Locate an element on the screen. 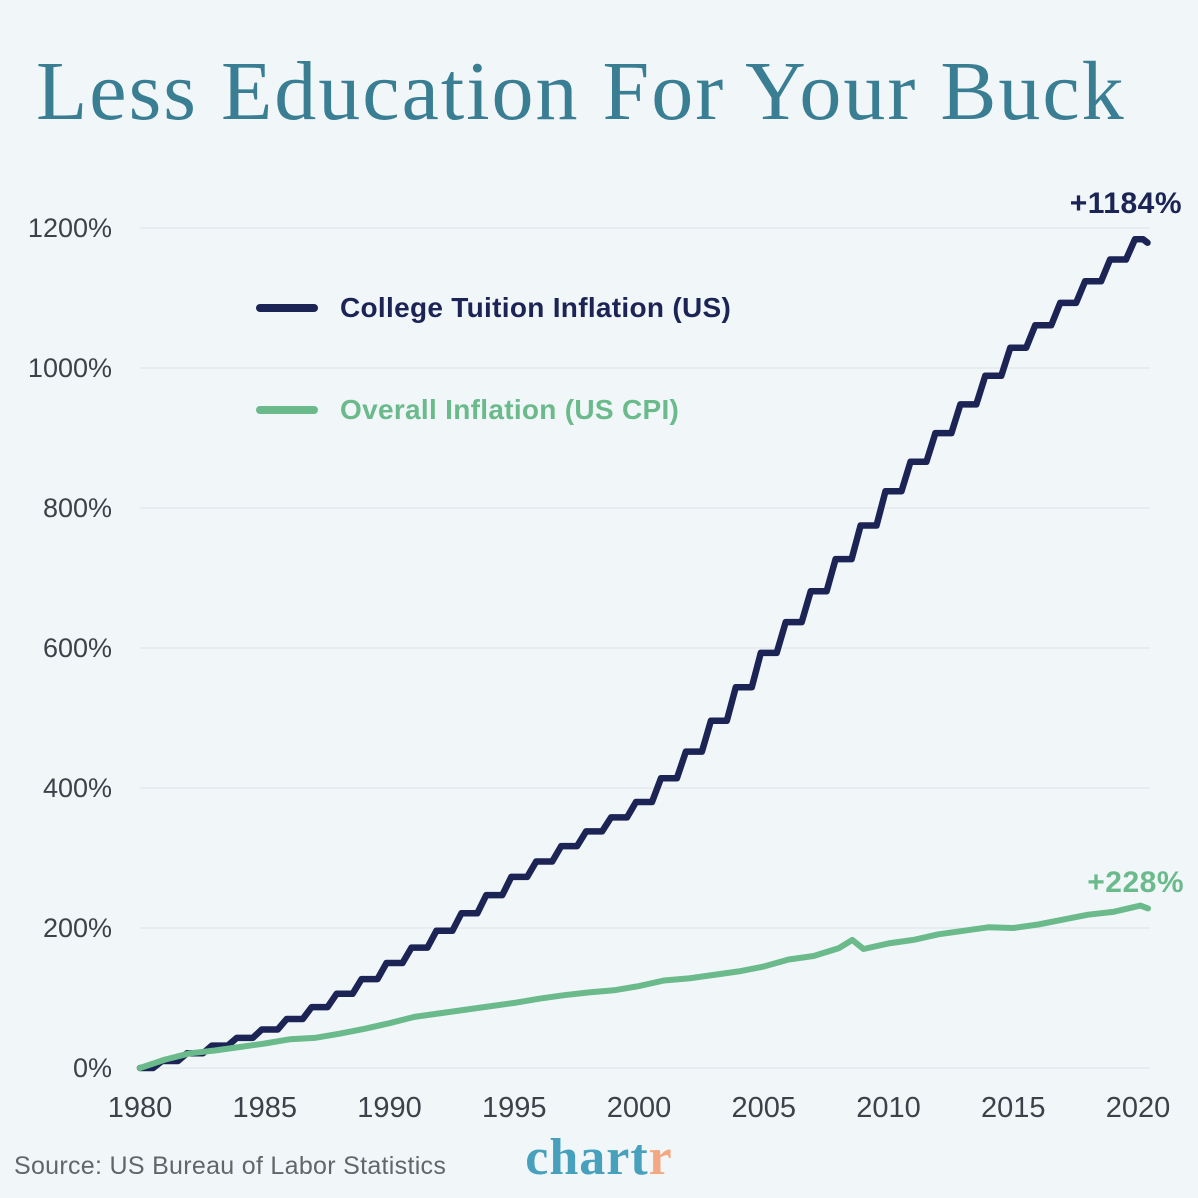 Image resolution: width=1198 pixels, height=1198 pixels. x-tick-label: 1990 is located at coordinates (389, 1108).